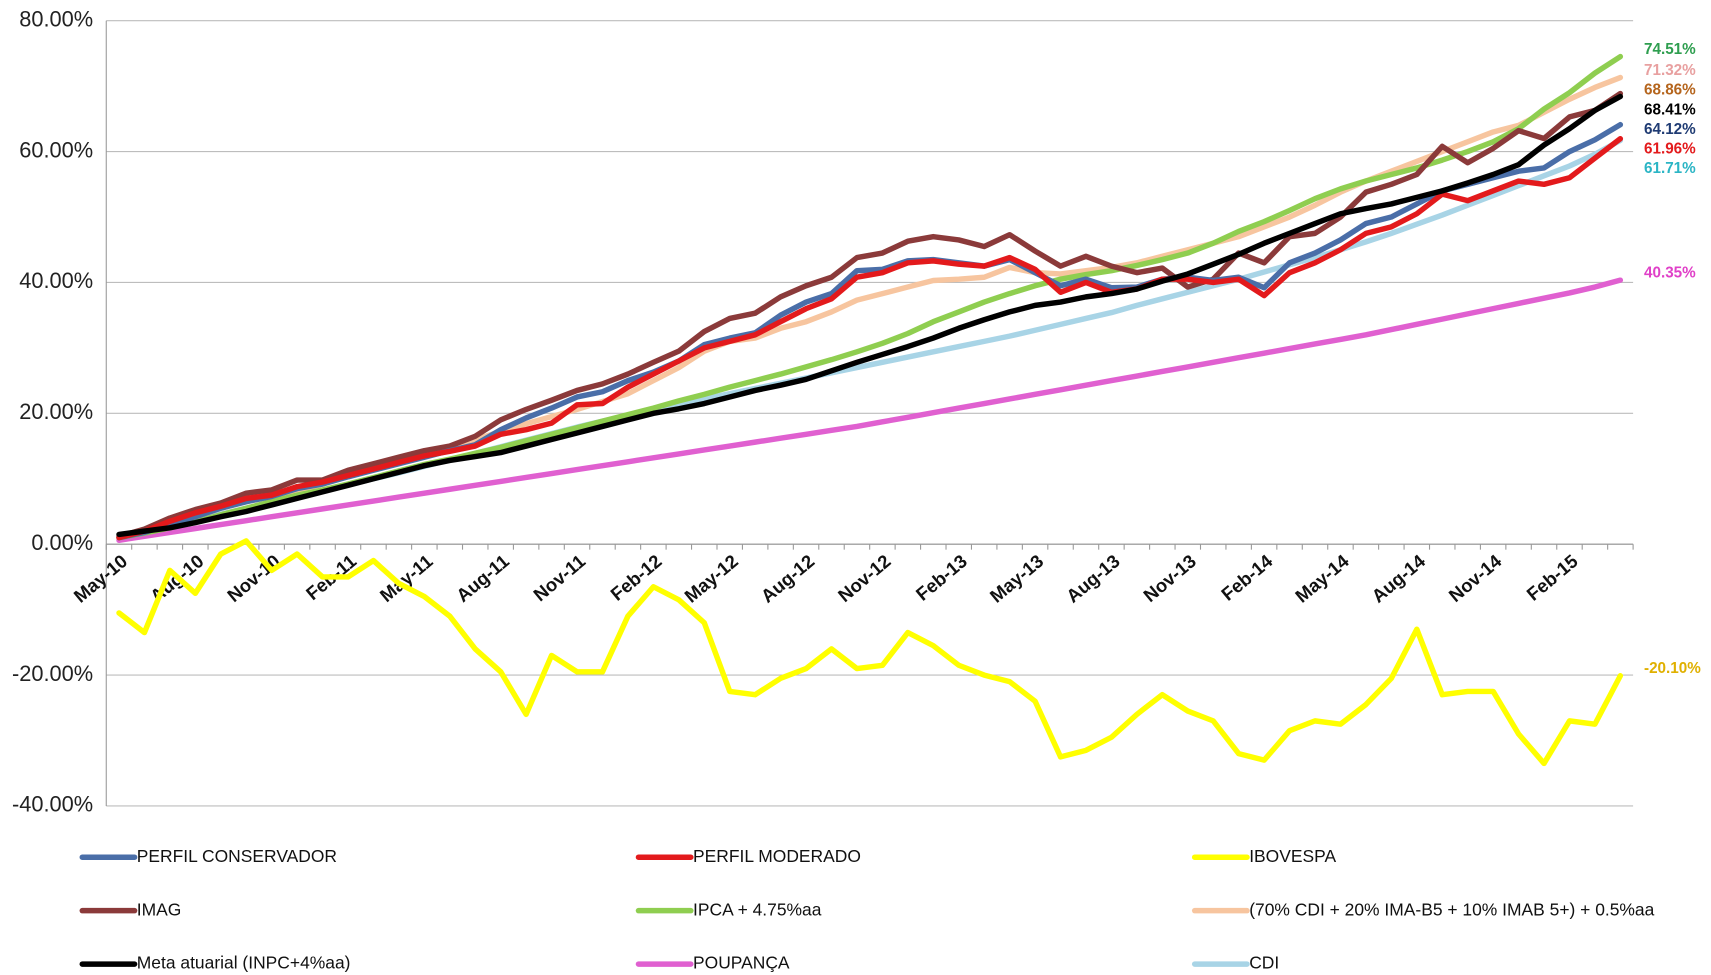 The height and width of the screenshot is (975, 1711). Describe the element at coordinates (777, 856) in the screenshot. I see `legend-label: PERFIL MODERADO` at that location.